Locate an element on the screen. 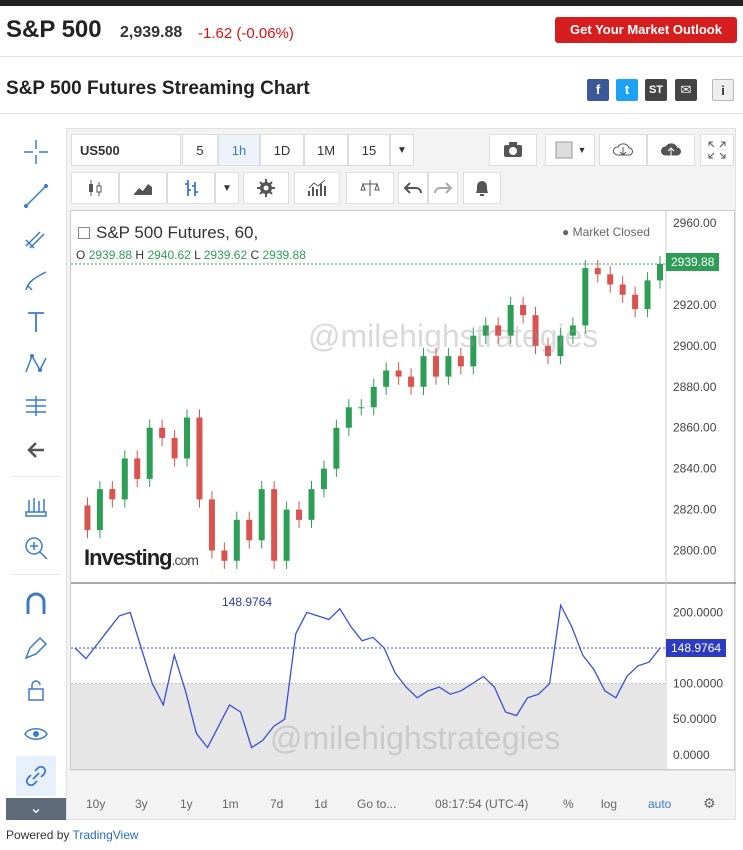 This screenshot has height=850, width=743. percent-toggle: % is located at coordinates (568, 804).